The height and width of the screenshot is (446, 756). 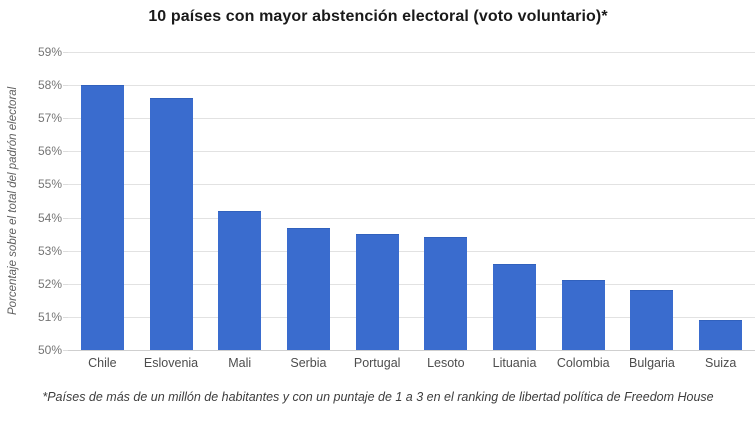 What do you see at coordinates (652, 320) in the screenshot?
I see `bar-bulgaria` at bounding box center [652, 320].